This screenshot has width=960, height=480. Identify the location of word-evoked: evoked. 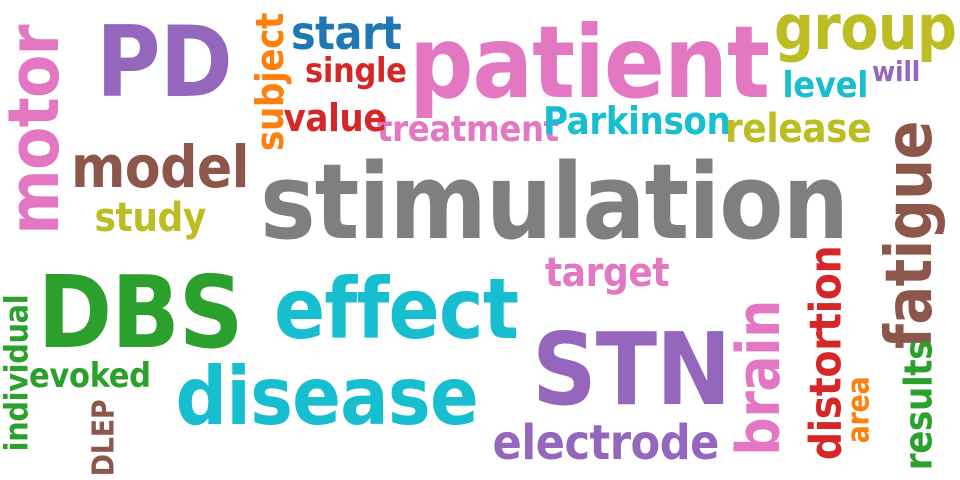
(90, 376).